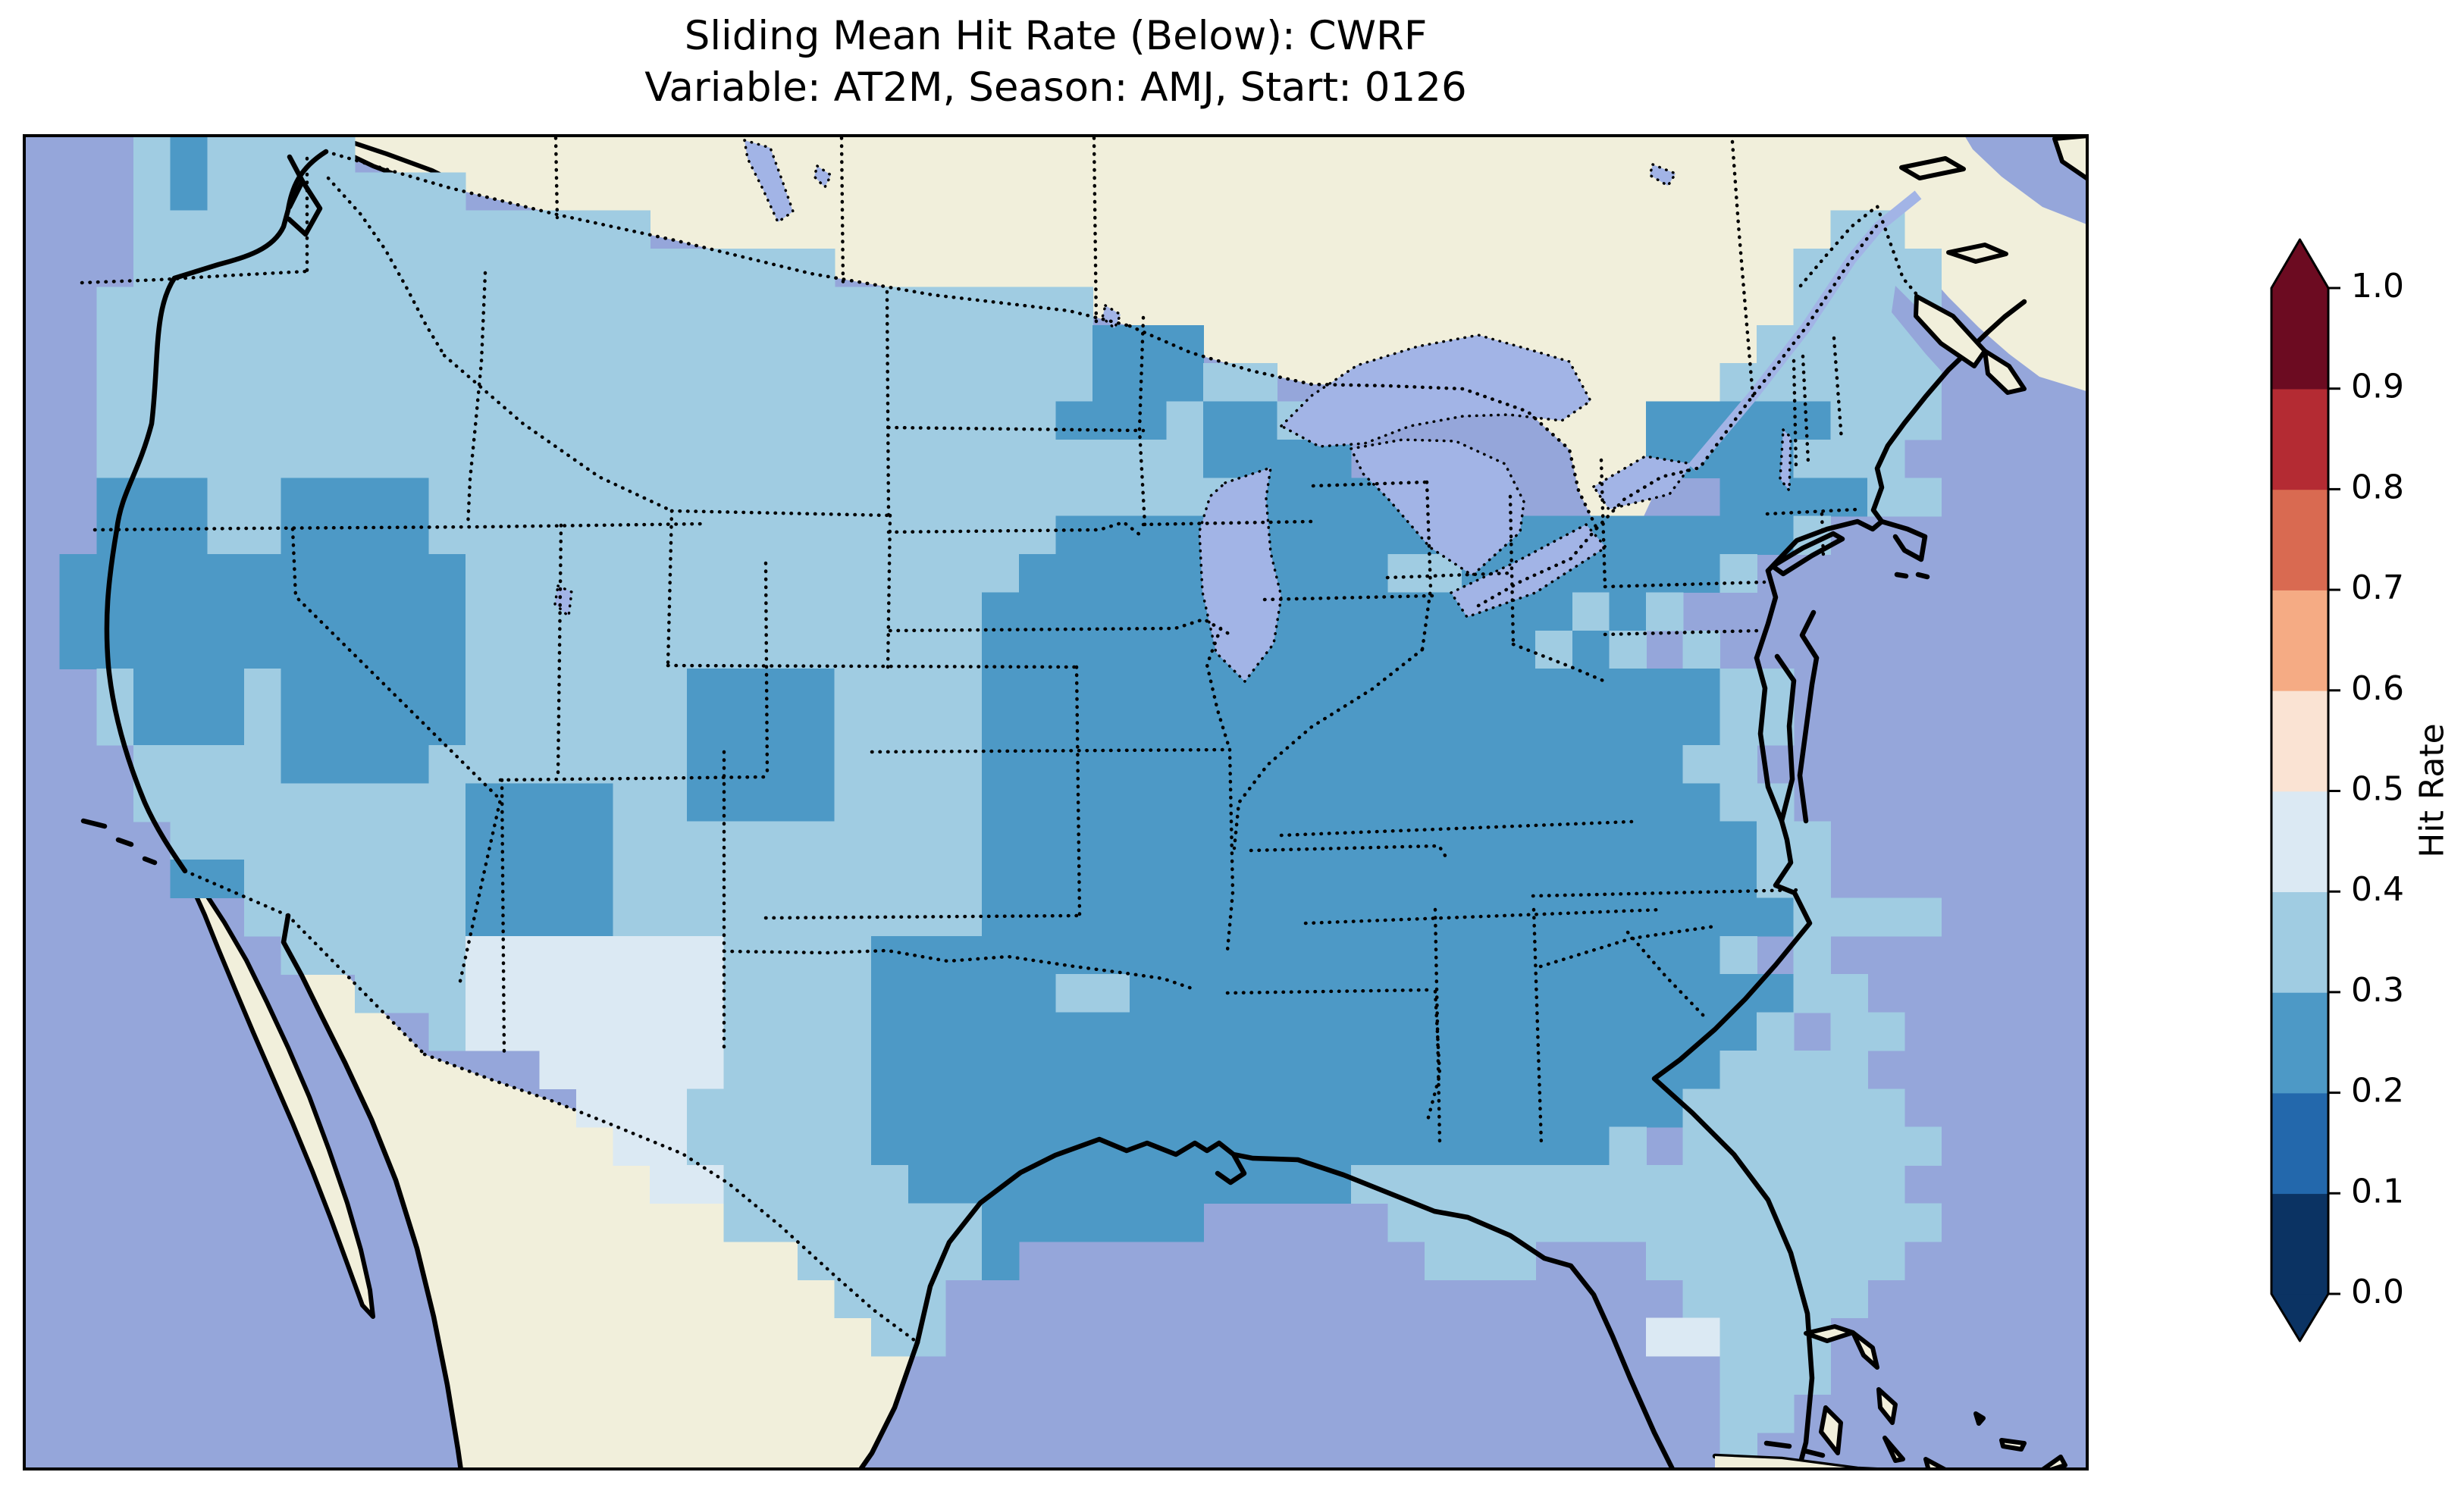 This screenshot has width=2464, height=1494. What do you see at coordinates (2432, 790) in the screenshot?
I see `colorbar-label: Hit Rate` at bounding box center [2432, 790].